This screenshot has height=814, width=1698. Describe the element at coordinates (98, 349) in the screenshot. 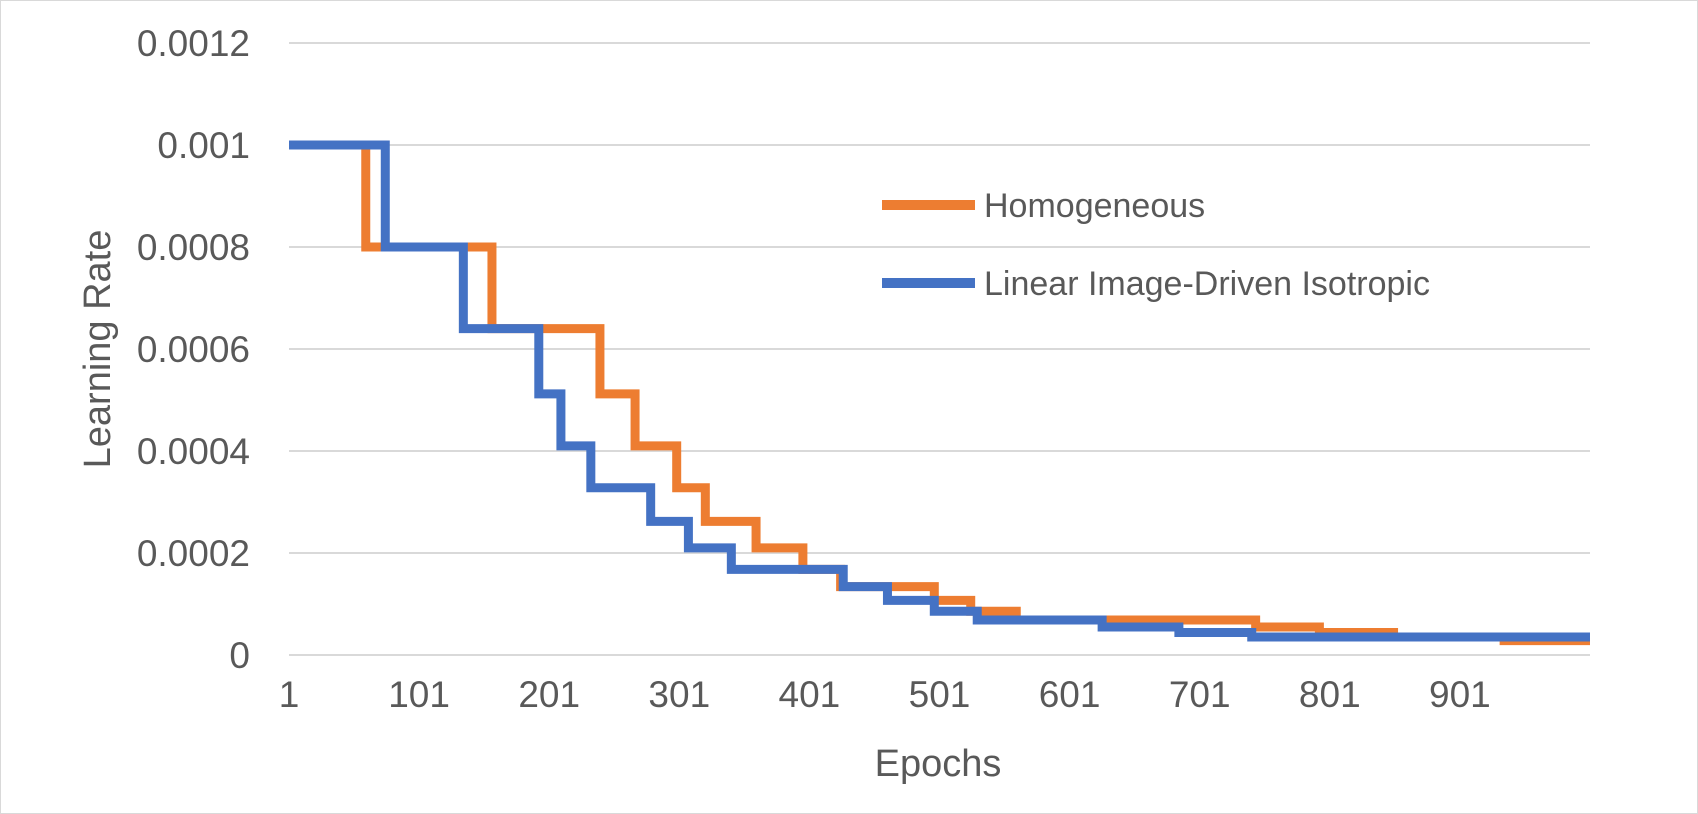

I see `y-axis-title: Learning Rate` at that location.